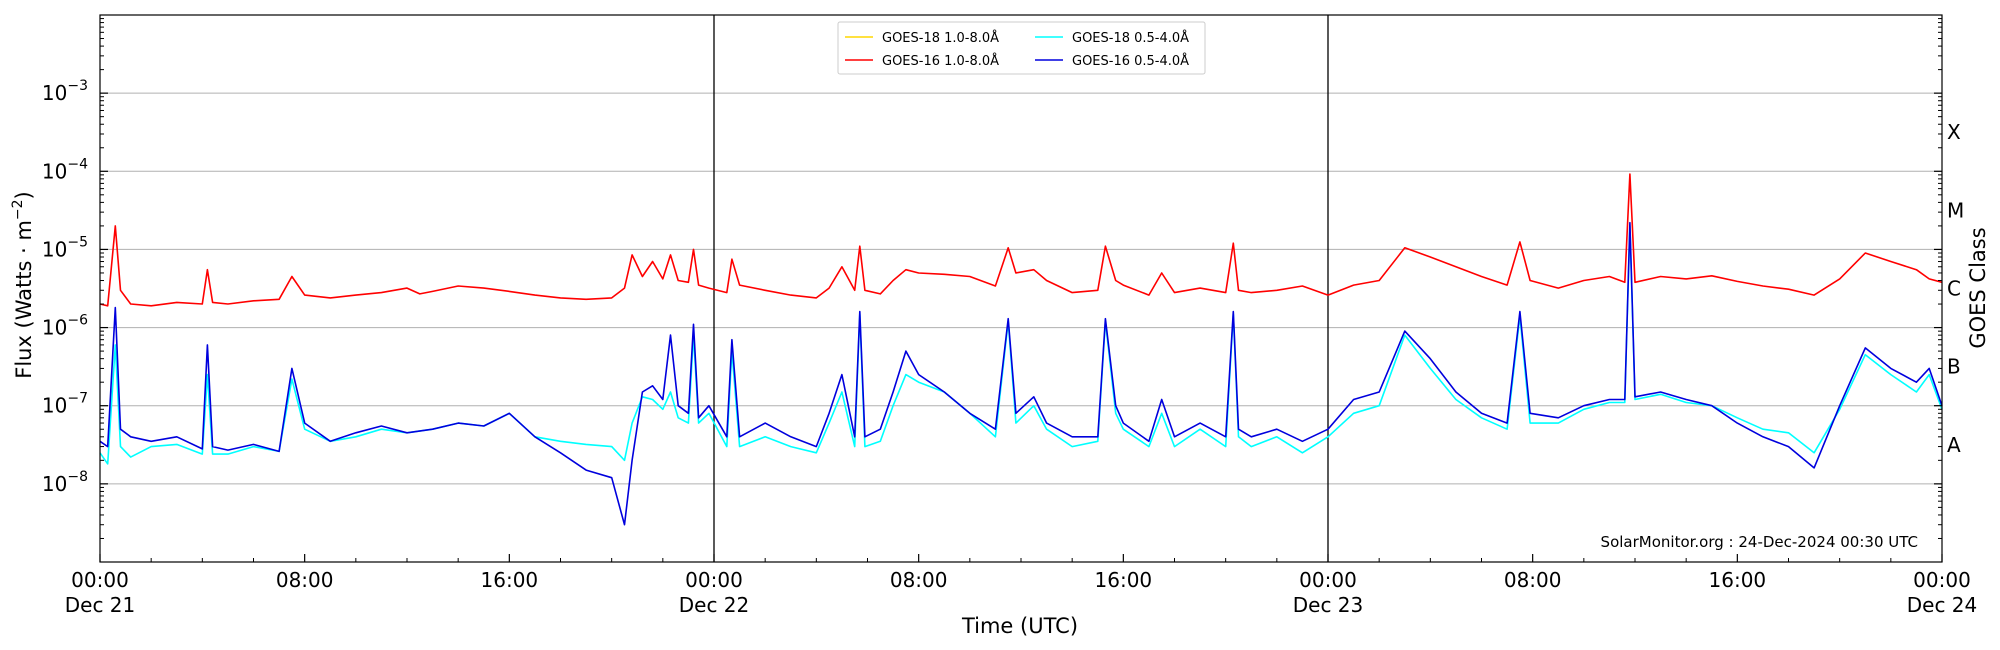  I want to click on goes-class-label: C, so click(1954, 289).